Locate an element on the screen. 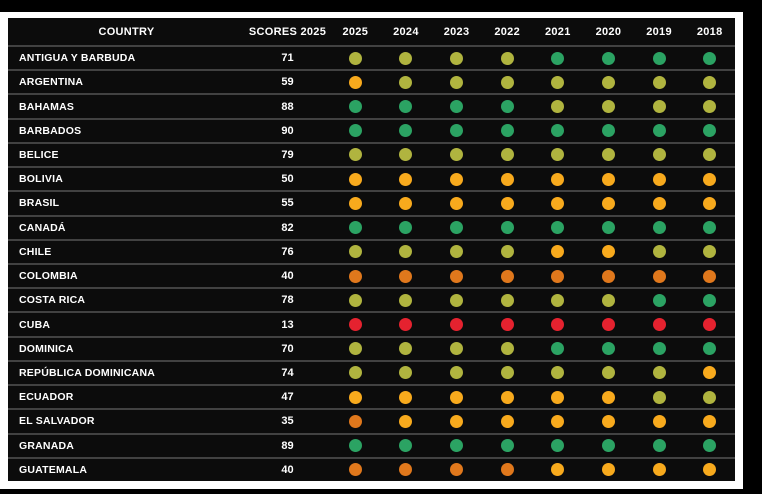 This screenshot has height=494, width=762. country-cell: REPÚBLICA DOMINICANA is located at coordinates (87, 372).